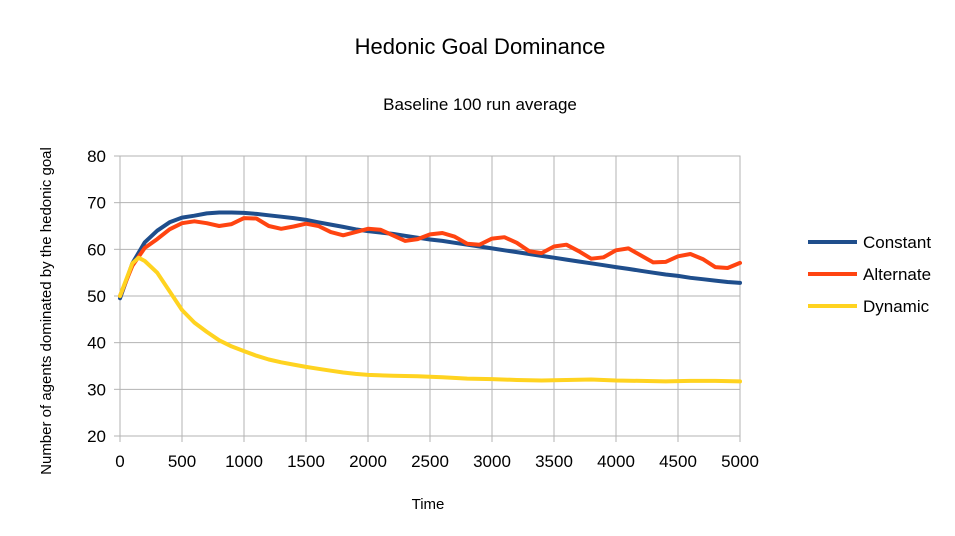 The height and width of the screenshot is (536, 955). What do you see at coordinates (480, 104) in the screenshot?
I see `chart-subtitle: Baseline 100 run average` at bounding box center [480, 104].